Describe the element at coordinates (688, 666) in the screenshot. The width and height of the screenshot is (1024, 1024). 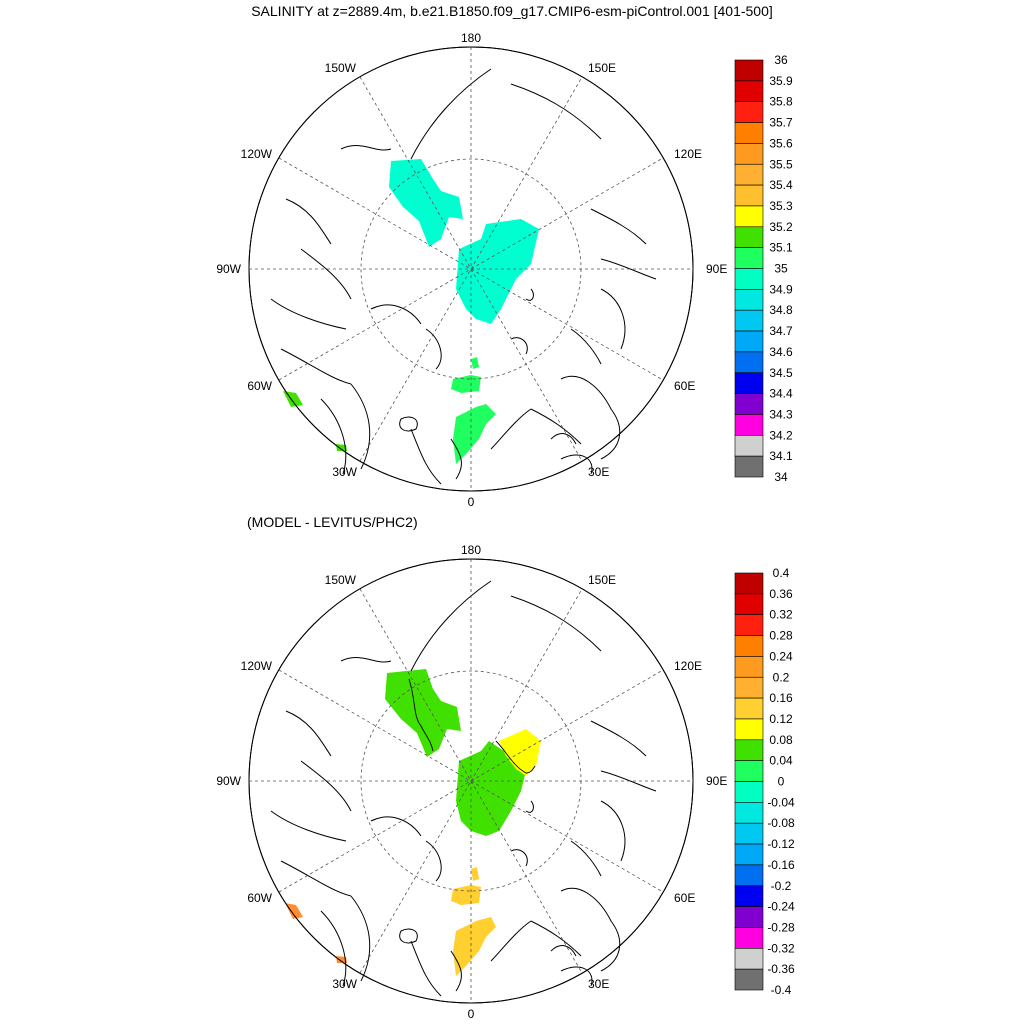
I see `bottom-lon-label-120e: 120E` at that location.